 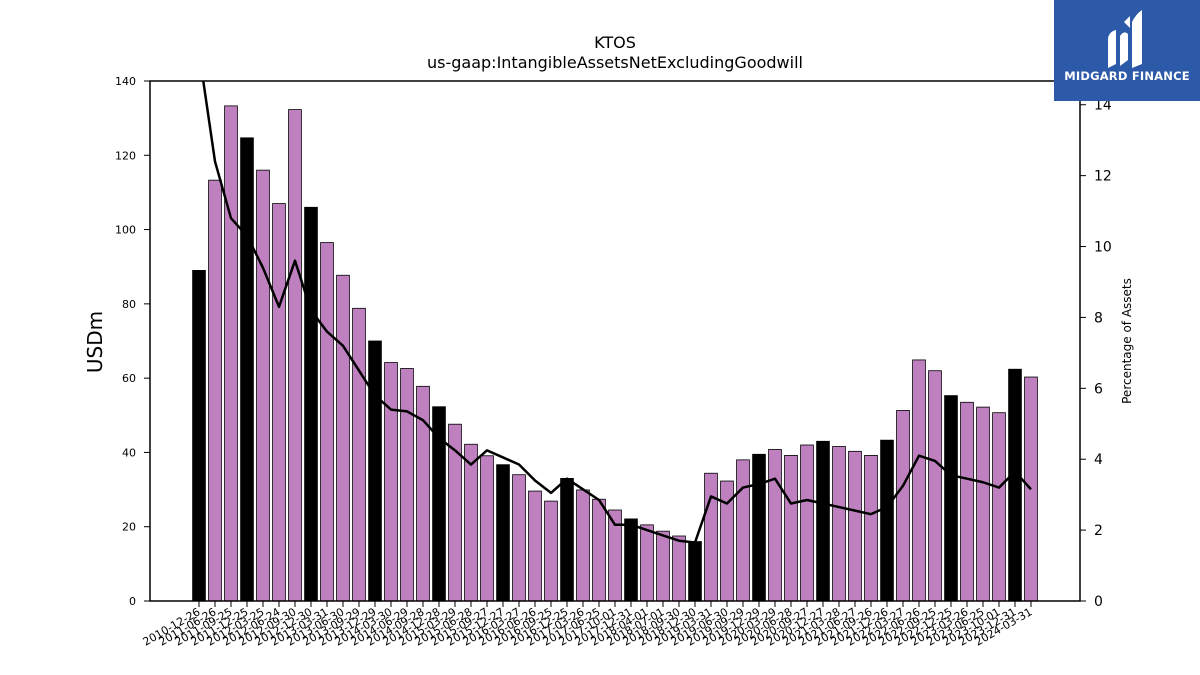 I want to click on chart-title: KTOS, so click(x=615, y=42).